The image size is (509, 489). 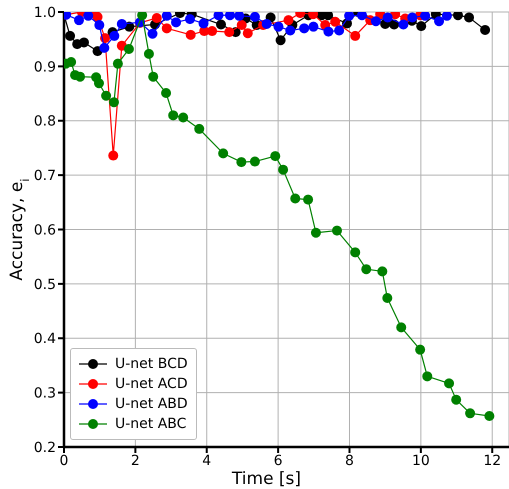 What do you see at coordinates (45, 67) in the screenshot?
I see `y-tick-label: 0.9` at bounding box center [45, 67].